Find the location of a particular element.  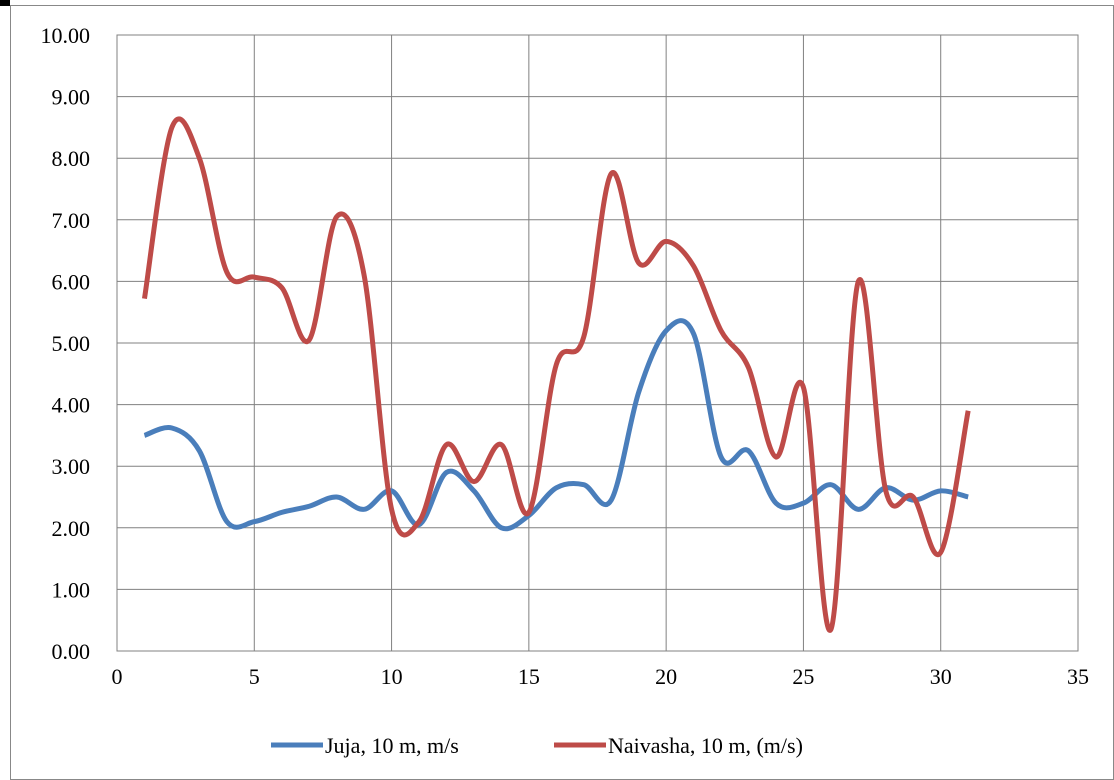

legend: Juja, 10 m, m/s Naivasha, 10 m, (m/s) is located at coordinates (537, 745).